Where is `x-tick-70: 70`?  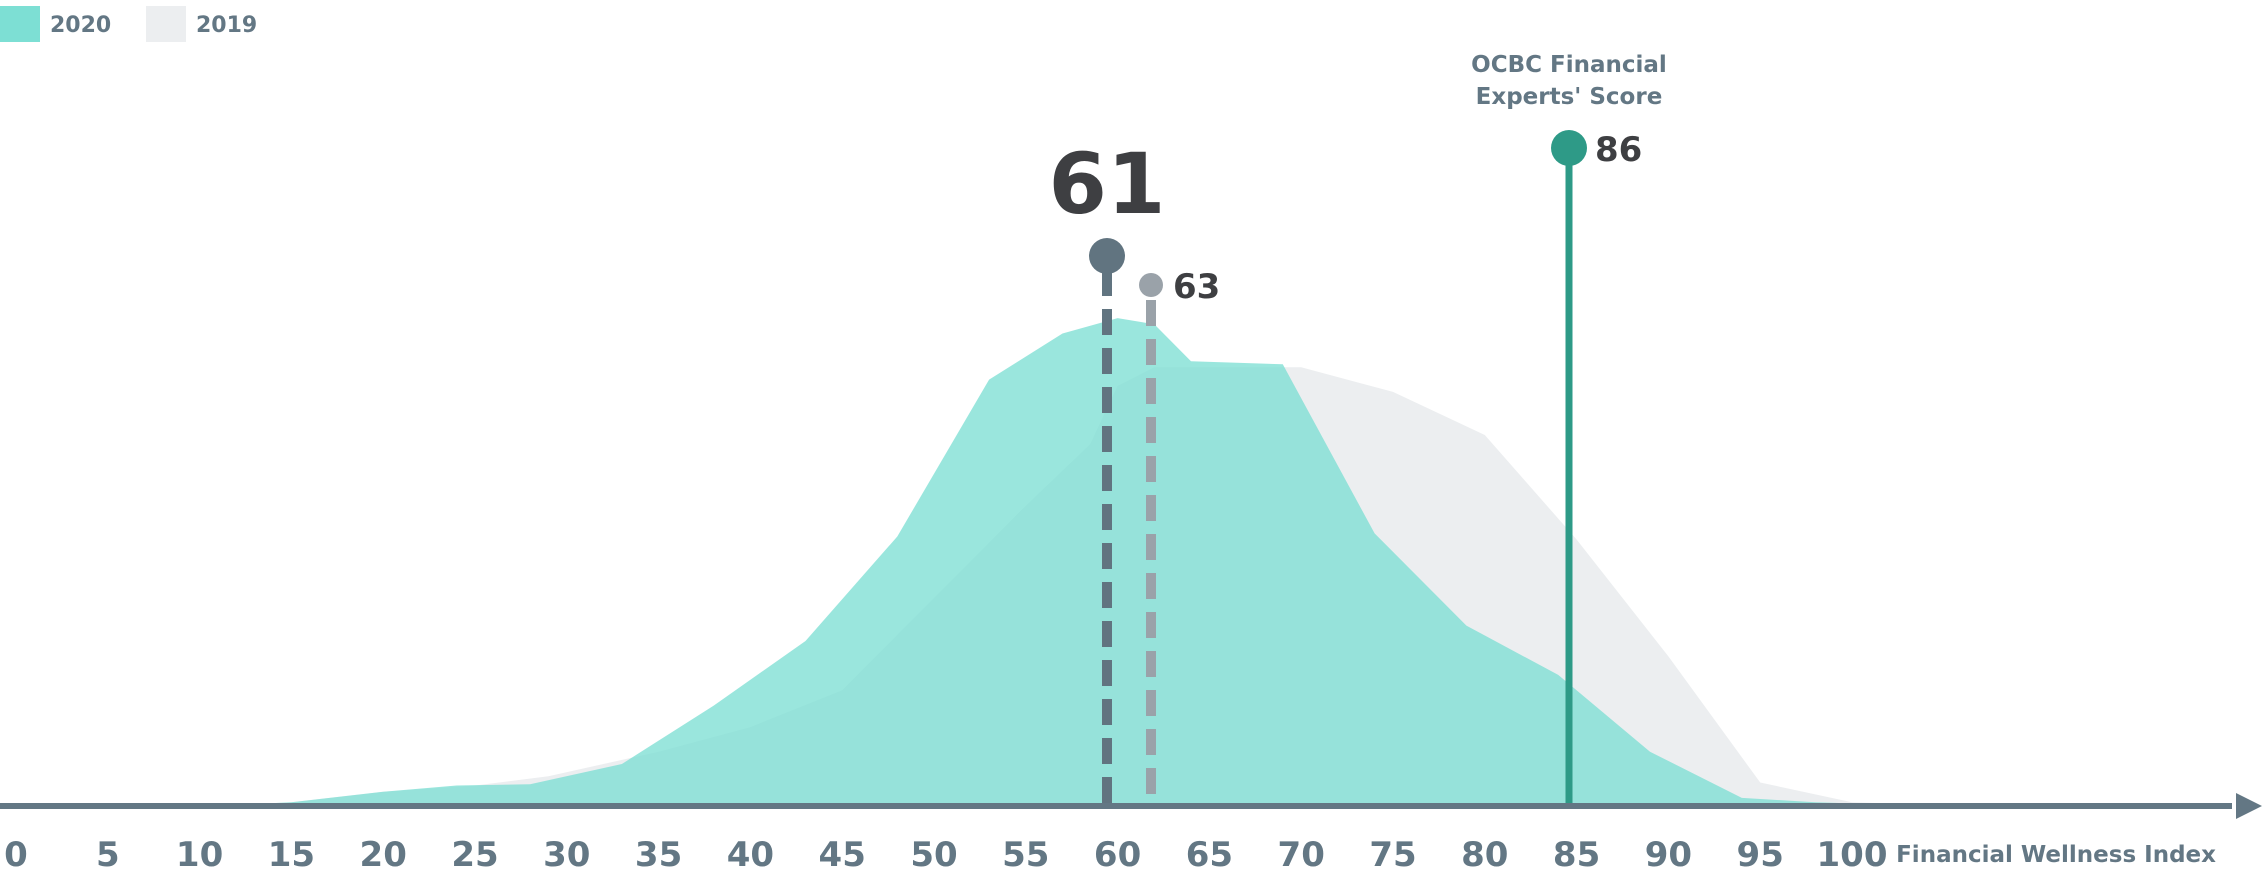
x-tick-70: 70 is located at coordinates (1301, 855).